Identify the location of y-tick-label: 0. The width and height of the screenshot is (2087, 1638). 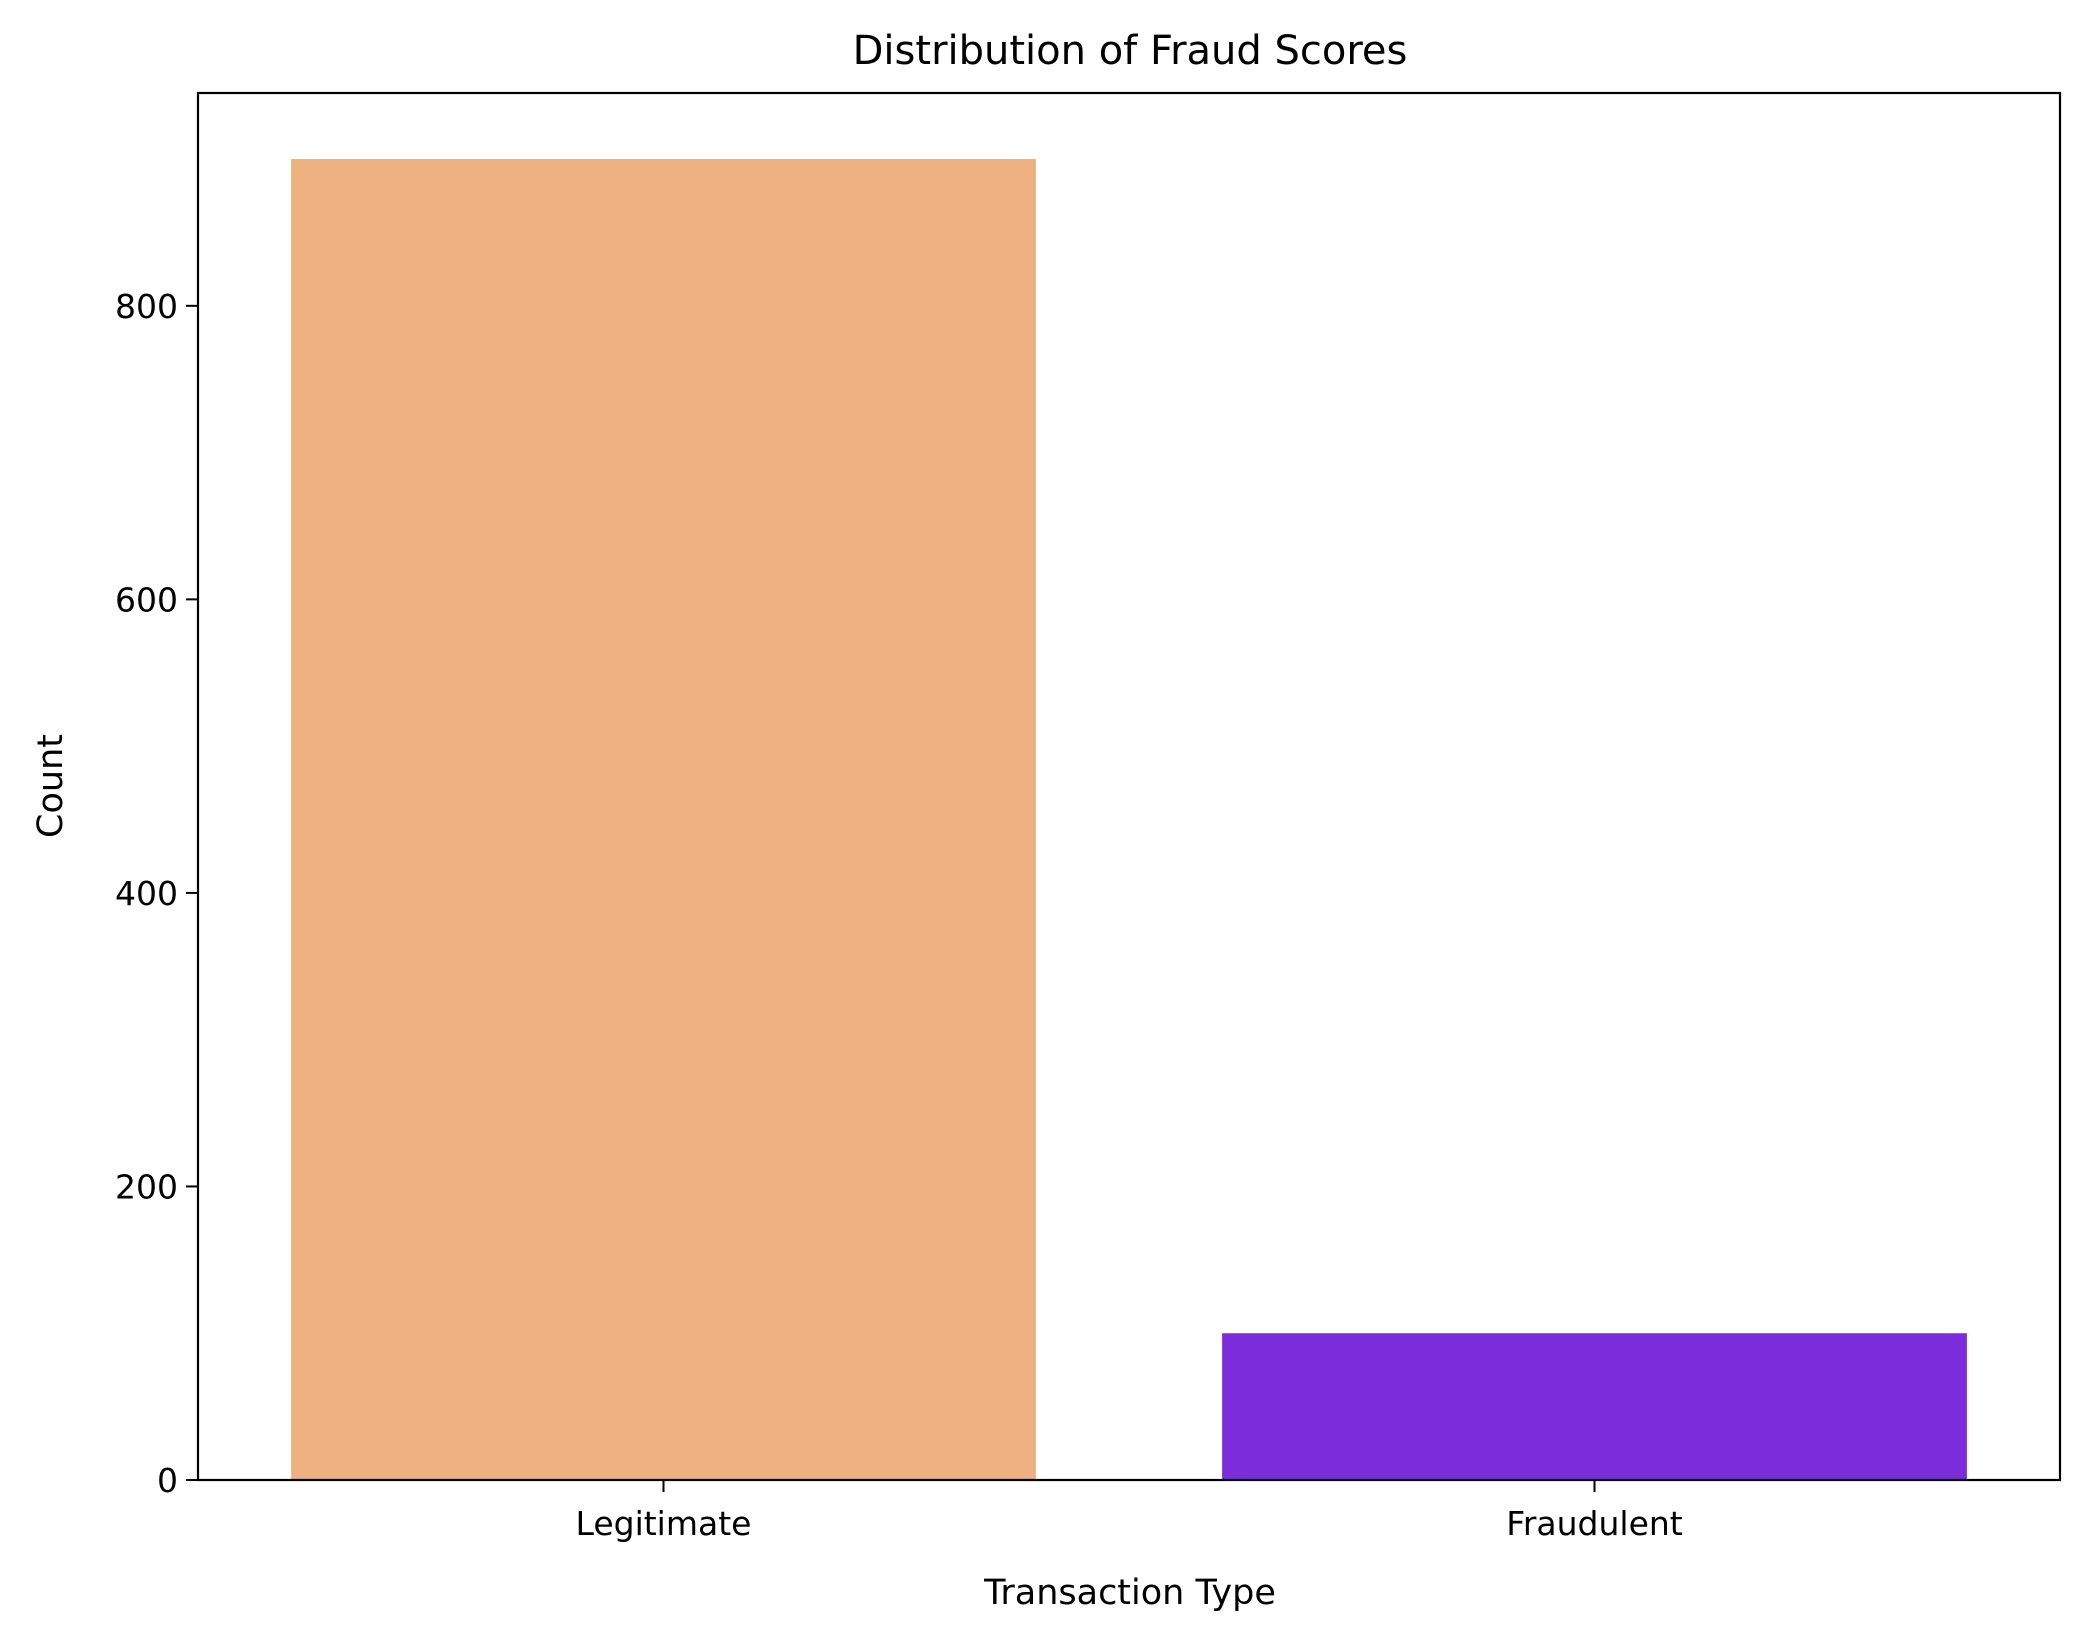
(167, 1480).